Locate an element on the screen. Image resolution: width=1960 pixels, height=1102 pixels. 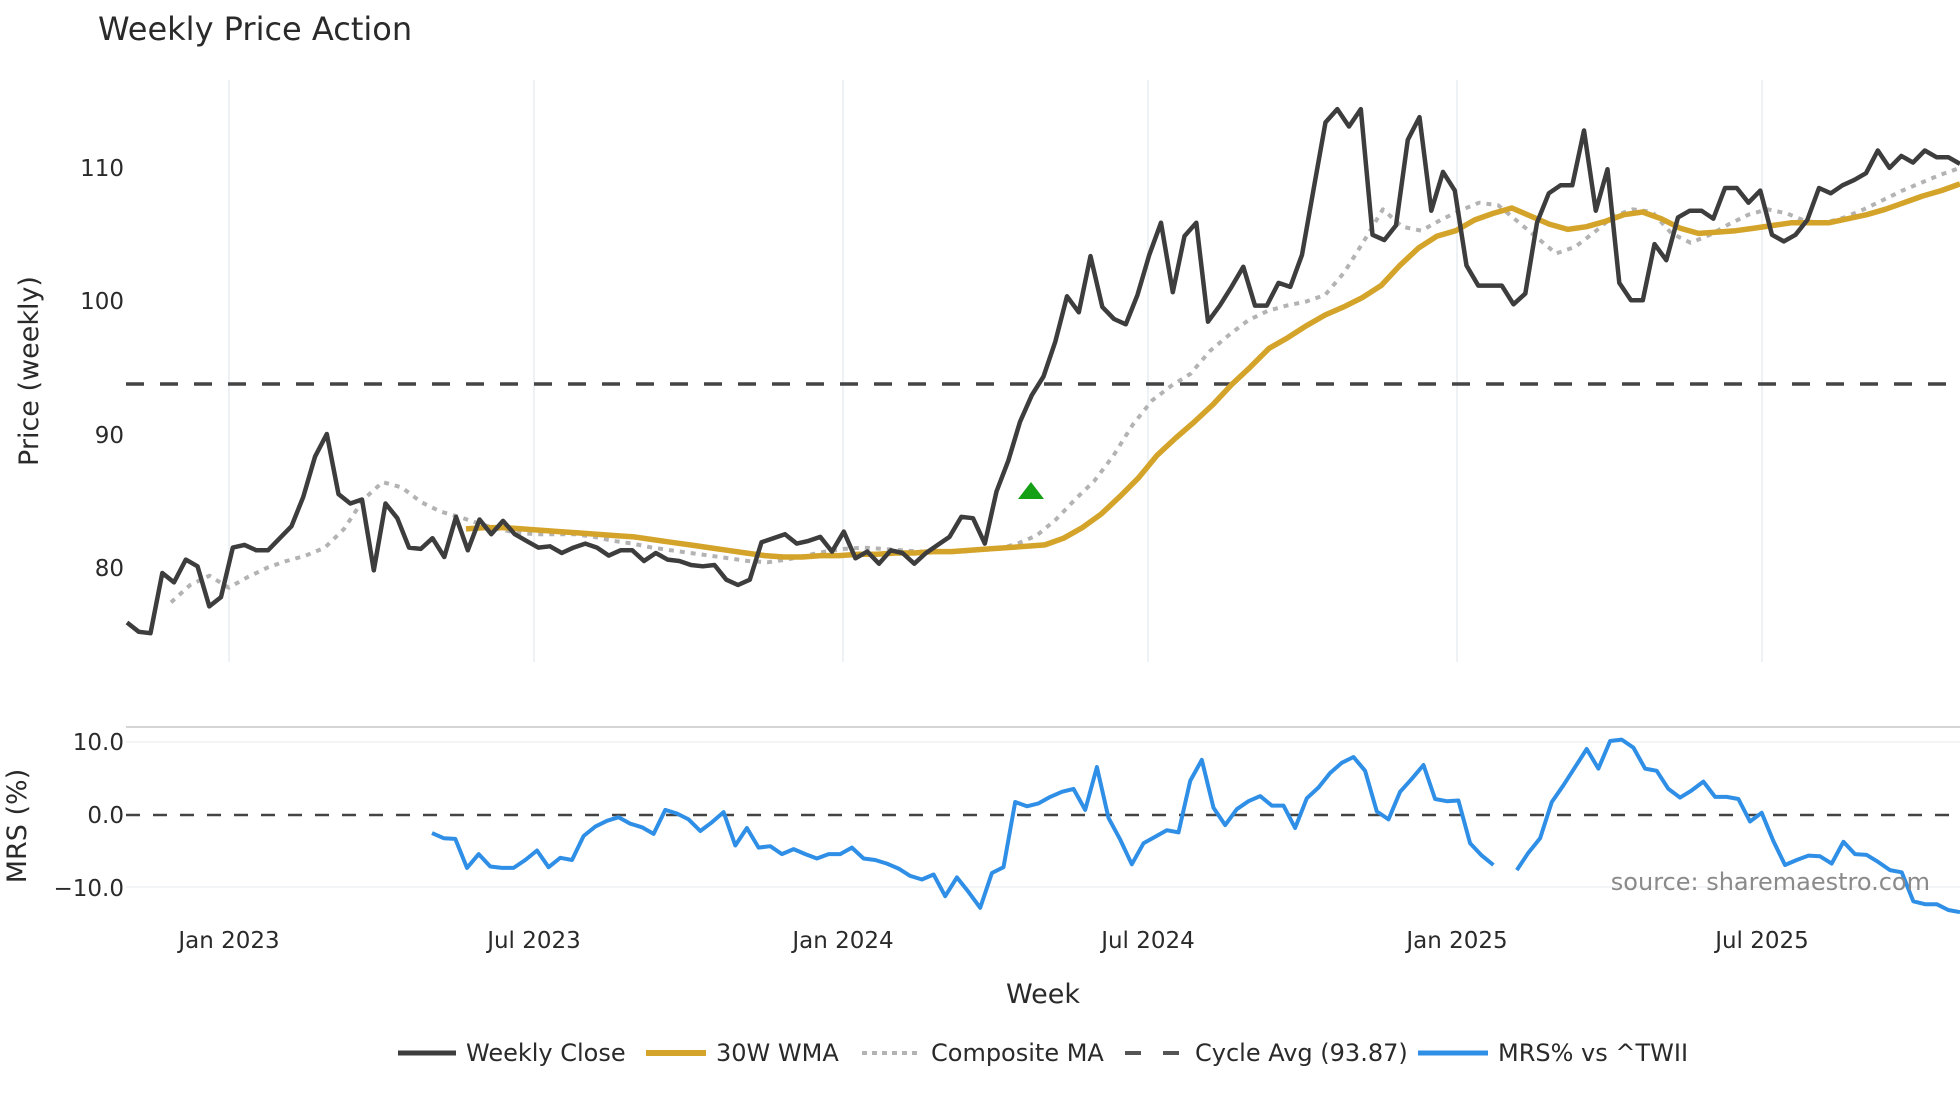
mrs-tick-neg10: −10.0 is located at coordinates (89, 889).